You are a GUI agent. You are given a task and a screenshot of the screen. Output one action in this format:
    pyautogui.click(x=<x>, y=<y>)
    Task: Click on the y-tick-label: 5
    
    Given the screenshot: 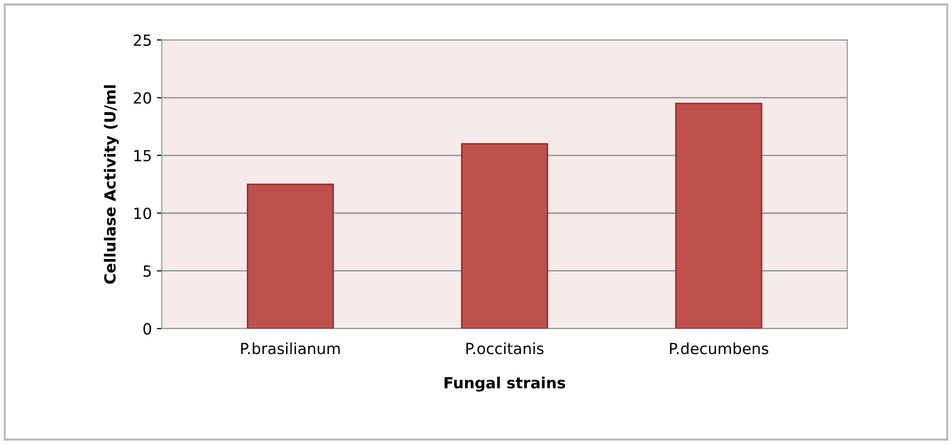 What is the action you would take?
    pyautogui.click(x=147, y=271)
    